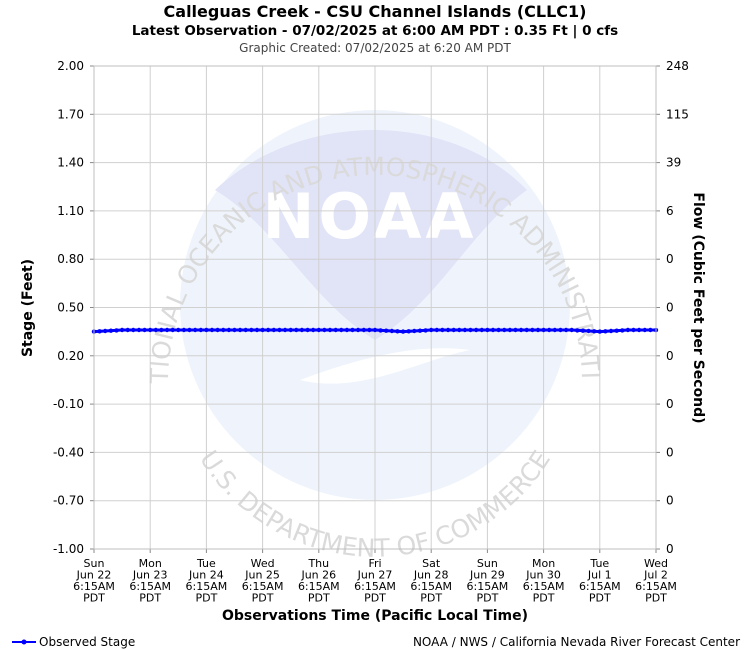 The image size is (750, 650). What do you see at coordinates (370, 216) in the screenshot?
I see `noaa-watermark-text: NOAA` at bounding box center [370, 216].